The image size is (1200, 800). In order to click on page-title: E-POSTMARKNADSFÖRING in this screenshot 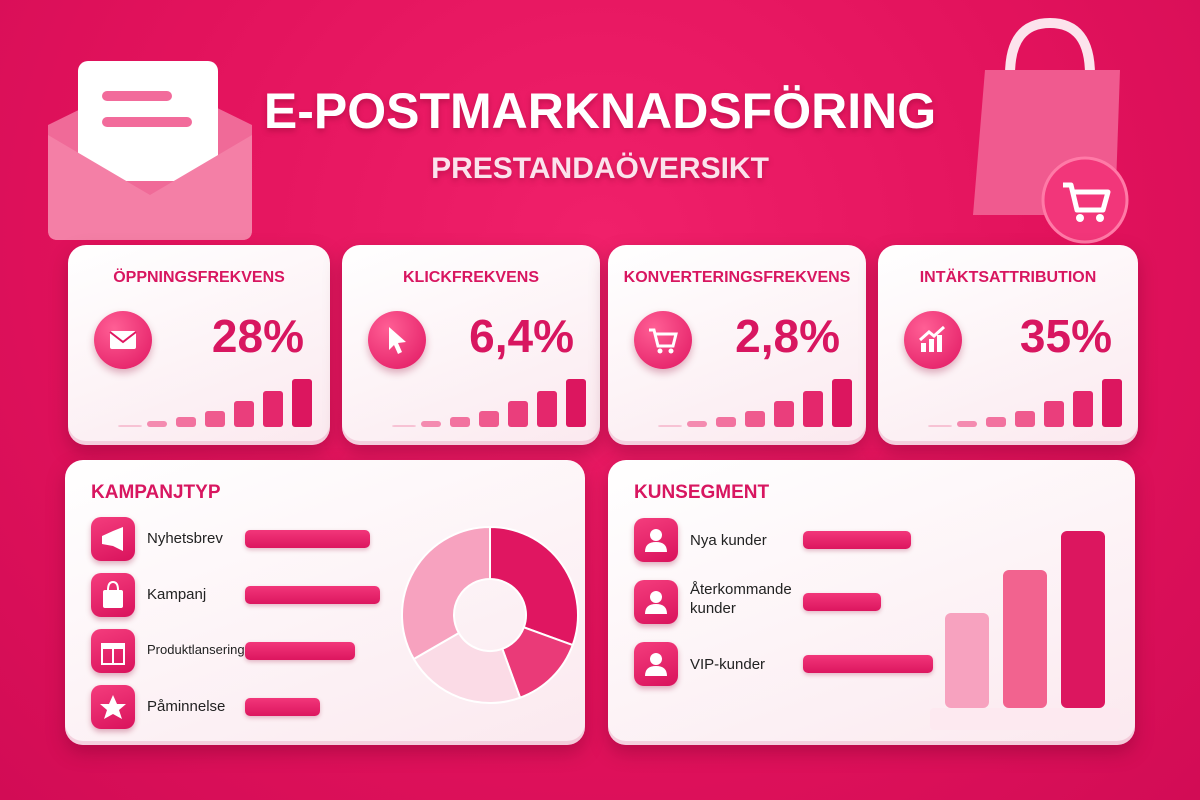, I will do `click(600, 111)`.